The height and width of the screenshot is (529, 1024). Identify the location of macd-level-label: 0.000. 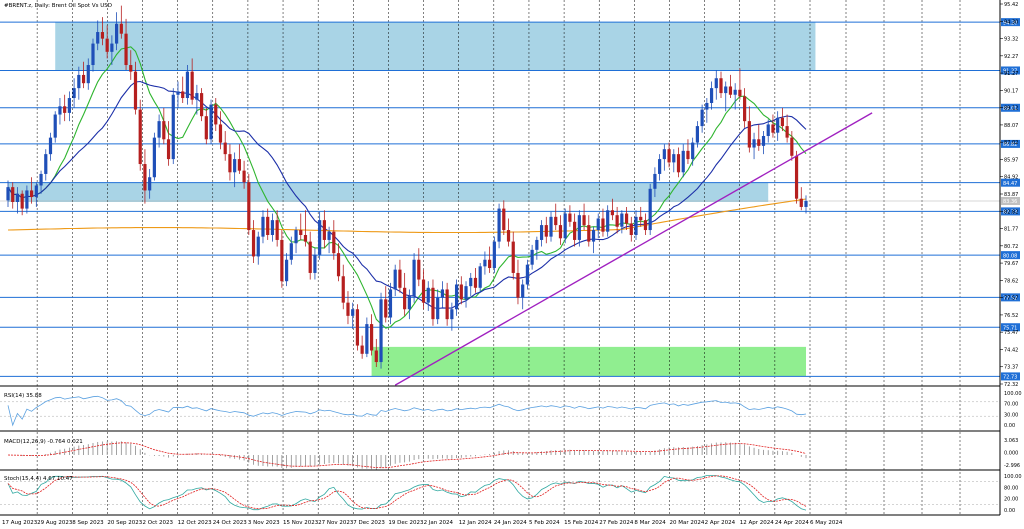
(1011, 454).